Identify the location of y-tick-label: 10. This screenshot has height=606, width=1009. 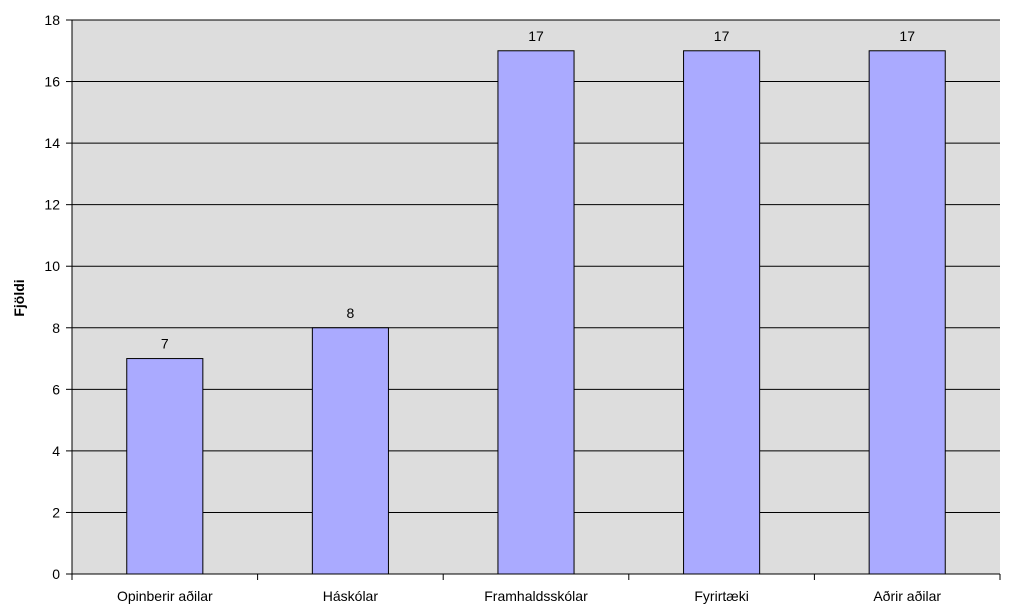
(52, 266).